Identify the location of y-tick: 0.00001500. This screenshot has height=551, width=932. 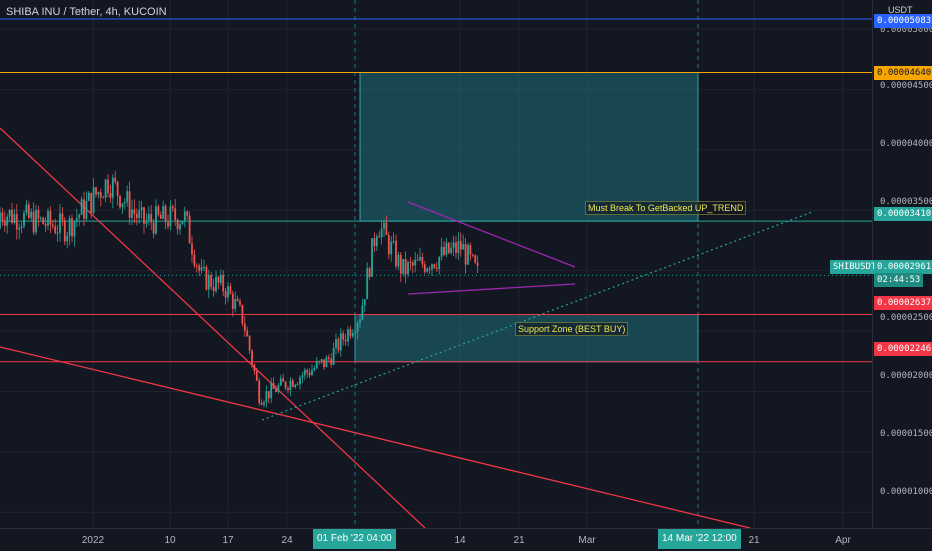
(906, 434).